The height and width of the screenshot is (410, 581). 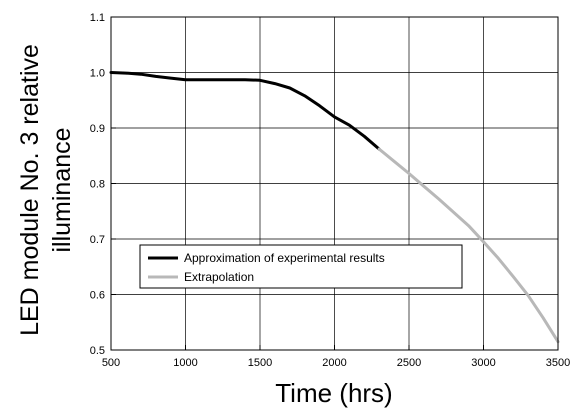 I want to click on y-tick-label: 0.5, so click(x=97, y=351).